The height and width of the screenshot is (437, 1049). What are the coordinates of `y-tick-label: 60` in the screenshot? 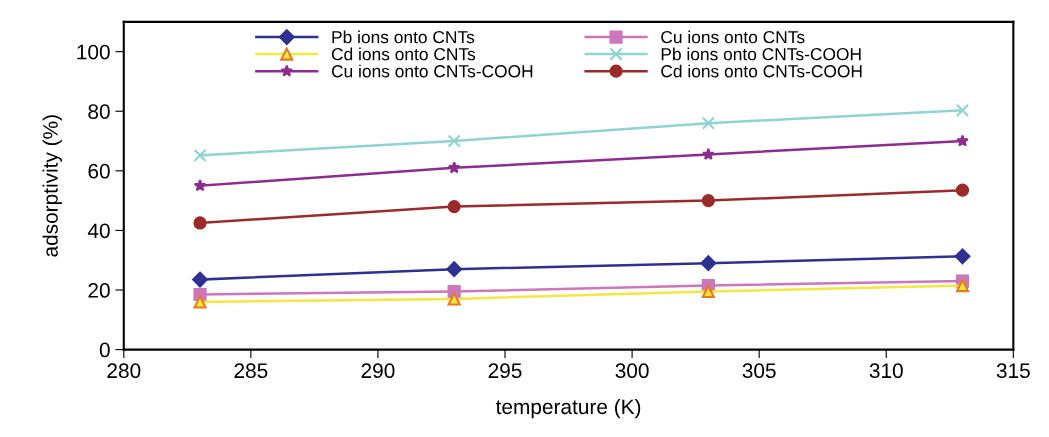 It's located at (99, 171).